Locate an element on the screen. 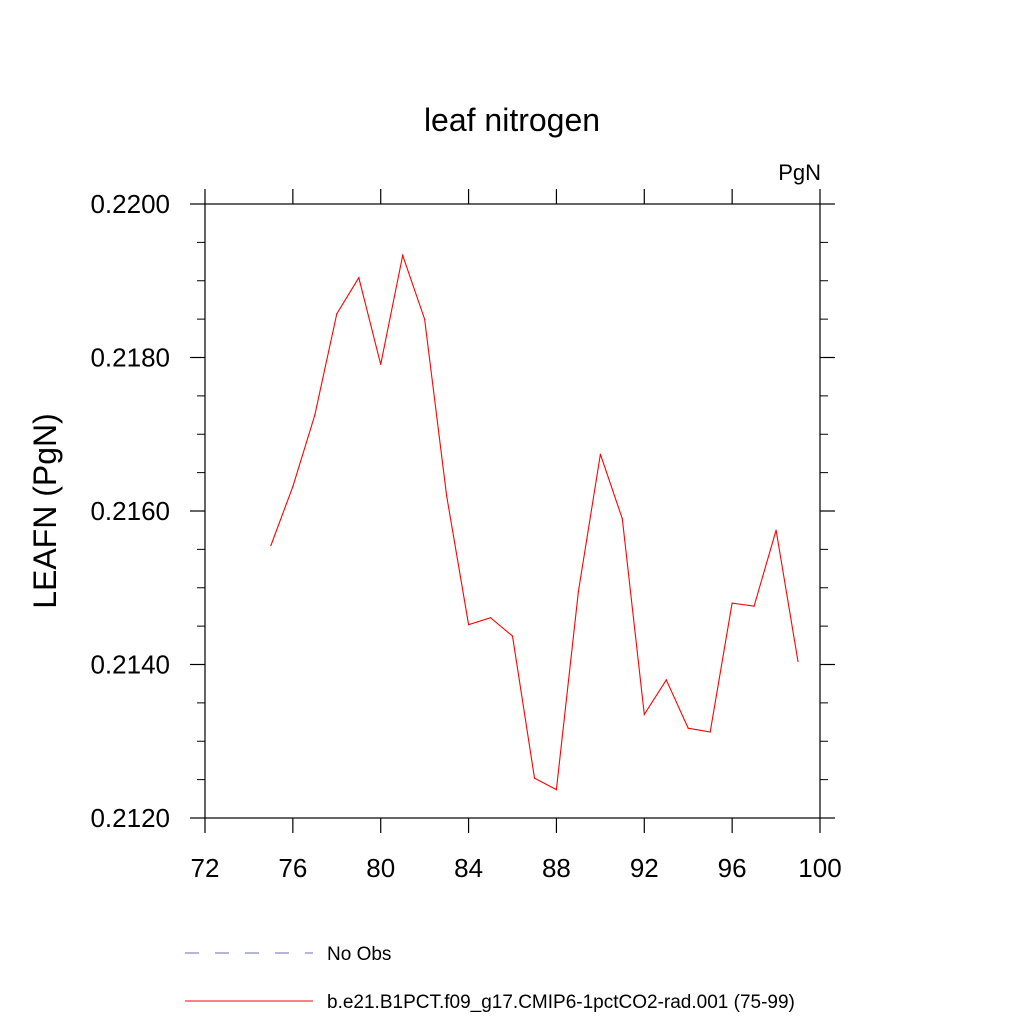 Image resolution: width=1024 pixels, height=1024 pixels. y-tick-label: 0.2120 is located at coordinates (130, 818).